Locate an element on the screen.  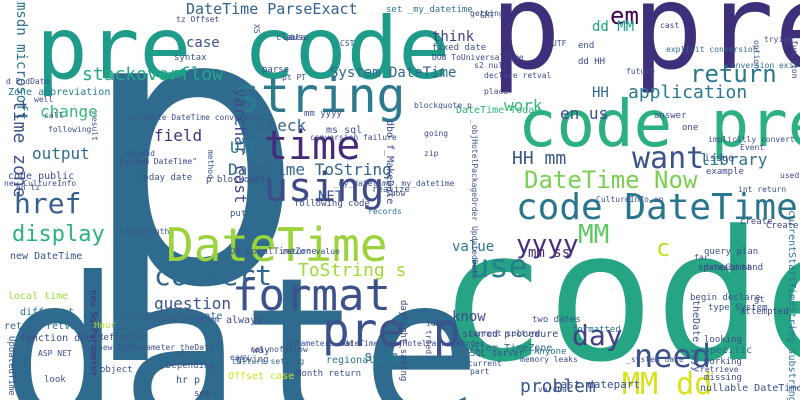
word: ideas is located at coordinates (438, 324).